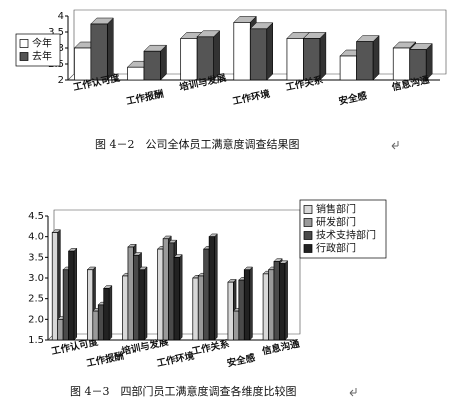  I want to click on chart-caption: 图 4－2 公司全体员工满意度调查结果图, so click(197, 144).